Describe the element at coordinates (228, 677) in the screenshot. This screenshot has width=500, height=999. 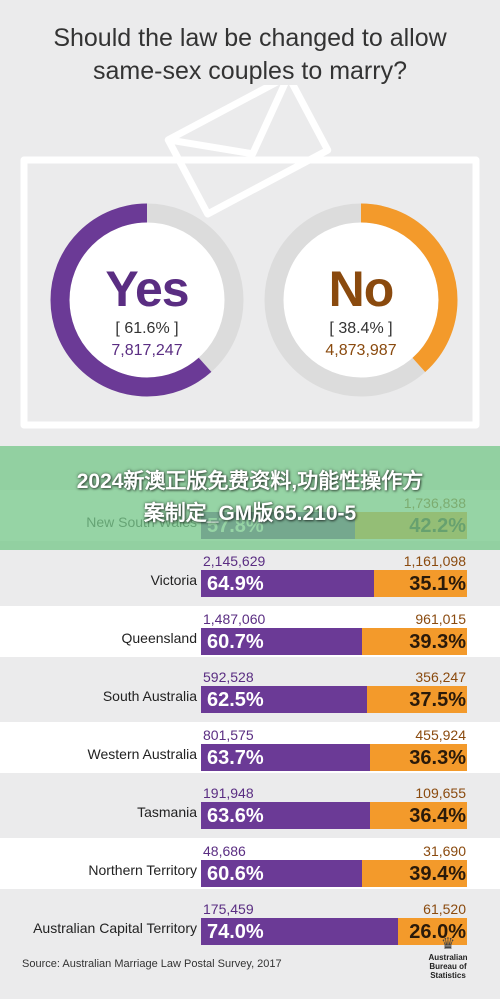
I see `yes-count: 592,528` at that location.